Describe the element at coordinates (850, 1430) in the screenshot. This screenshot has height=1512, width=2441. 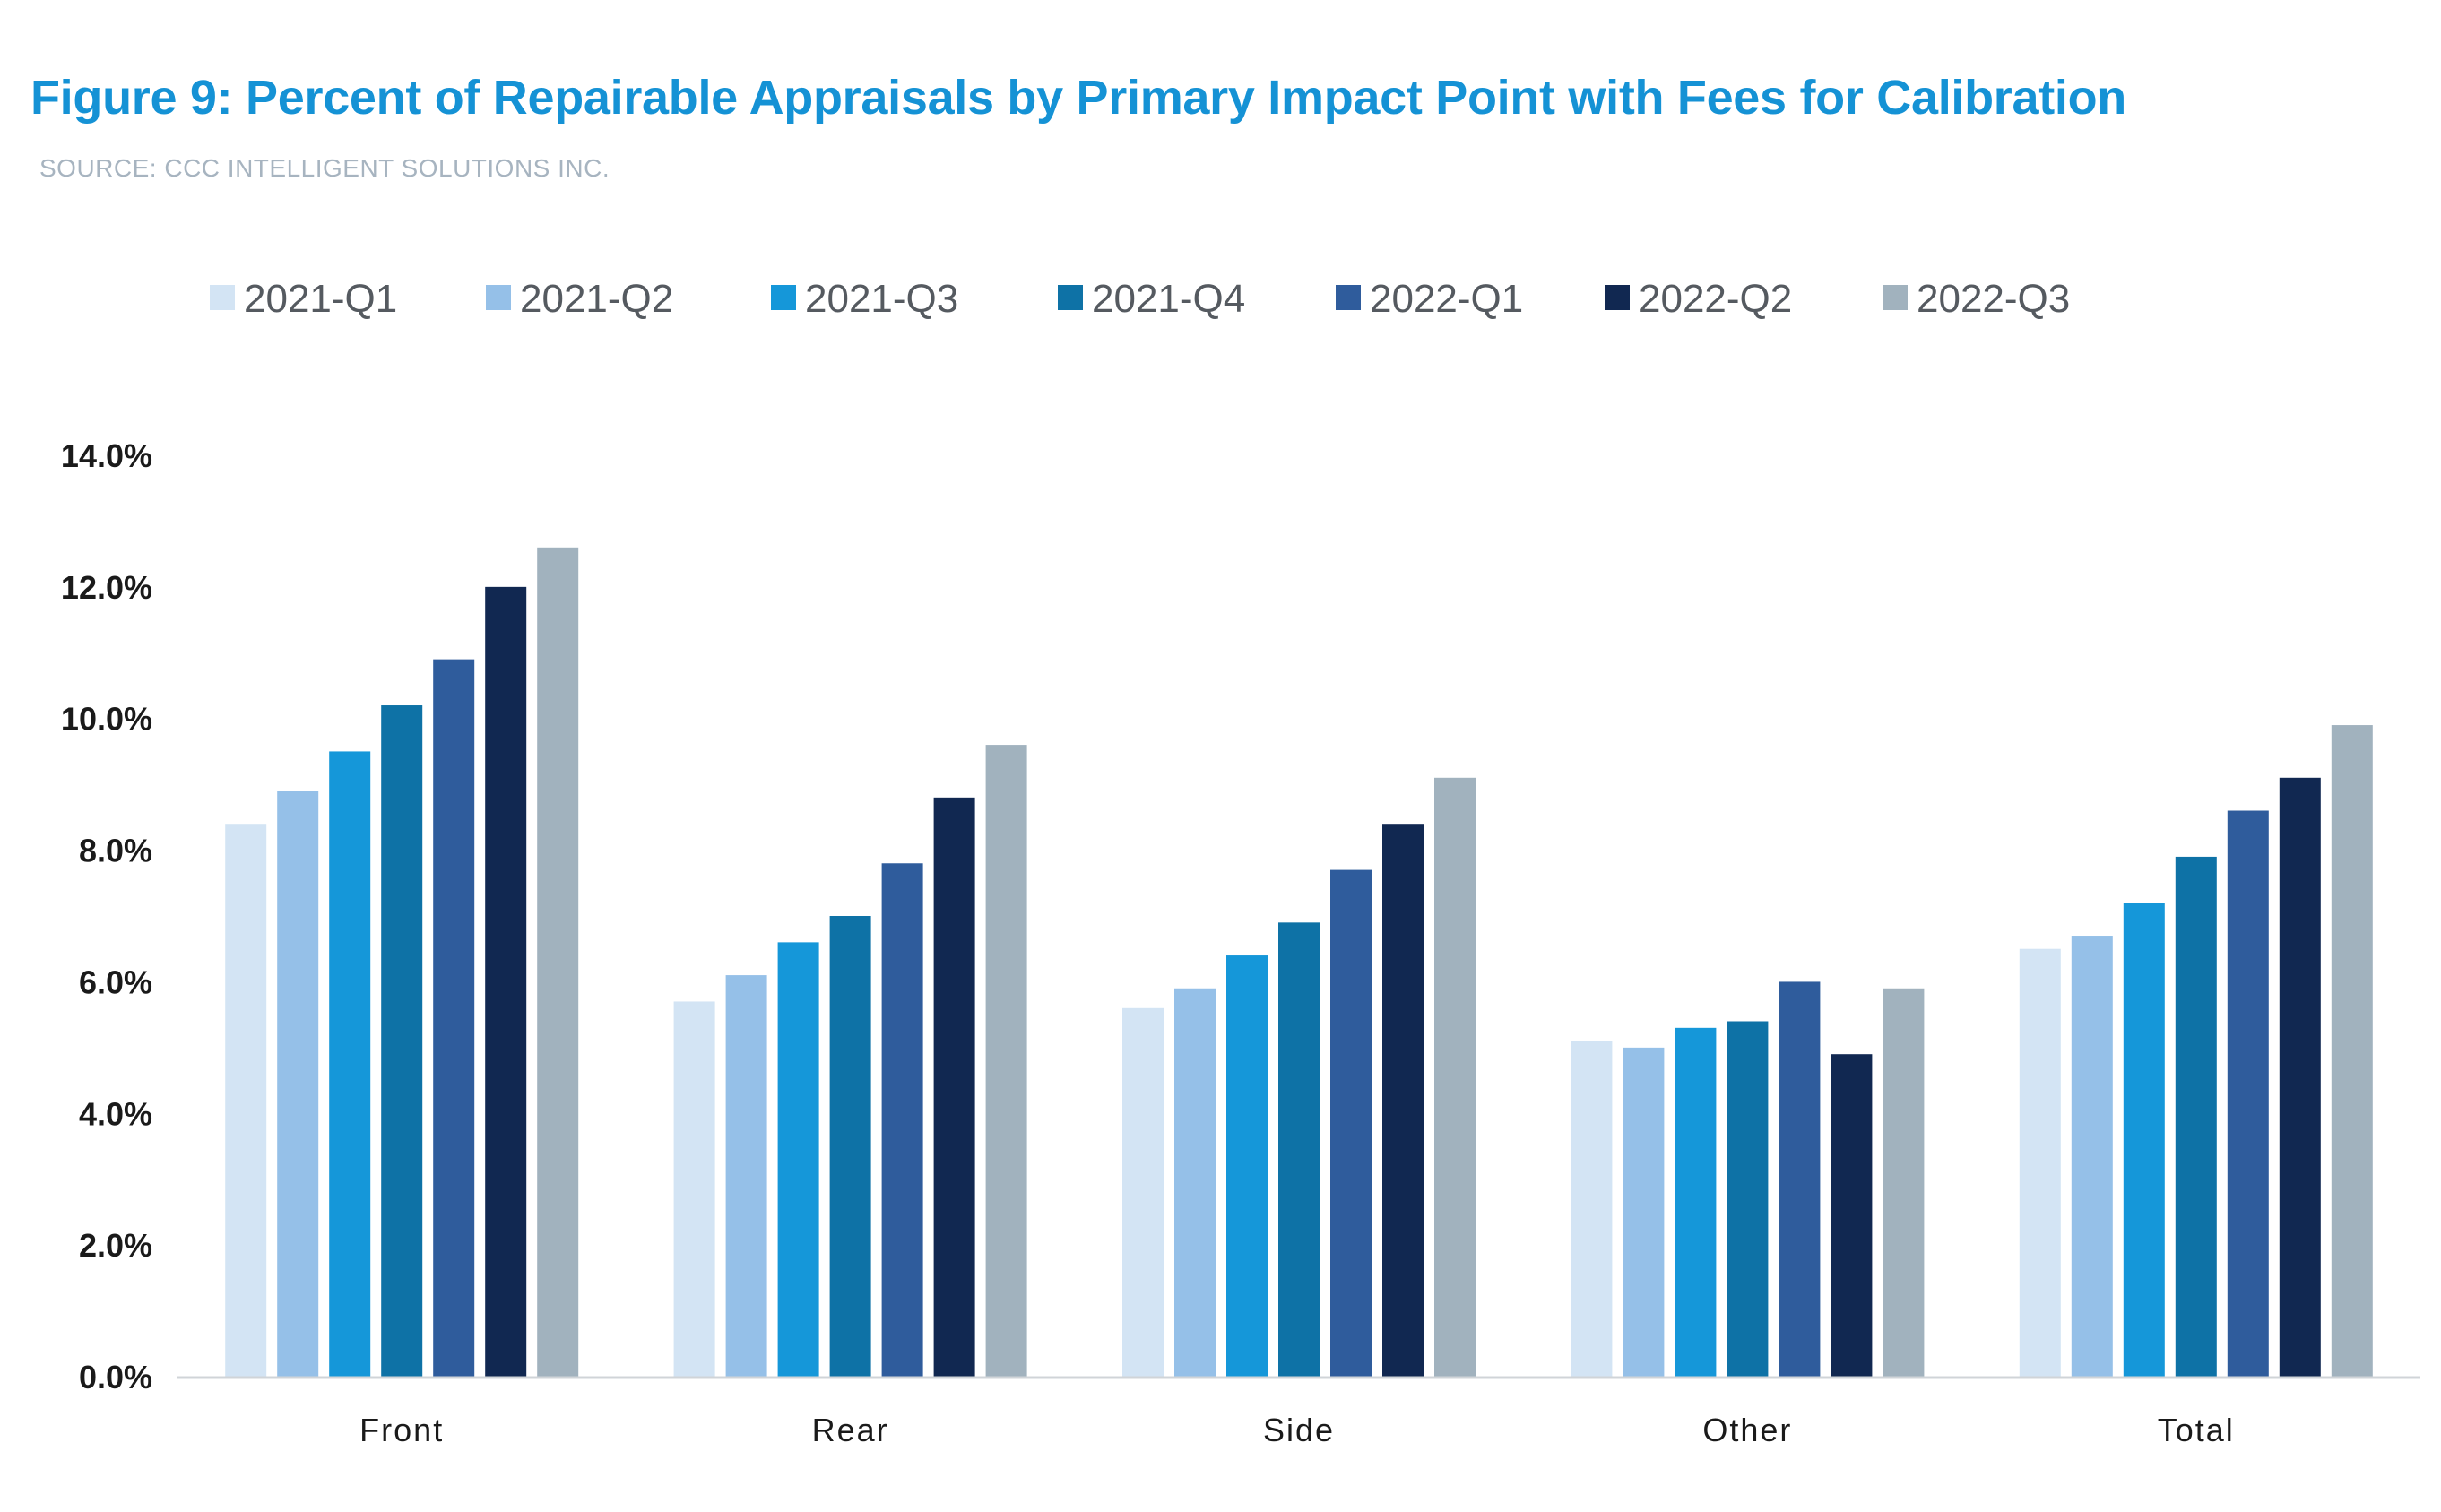
I see `x-category-label: Rear` at that location.